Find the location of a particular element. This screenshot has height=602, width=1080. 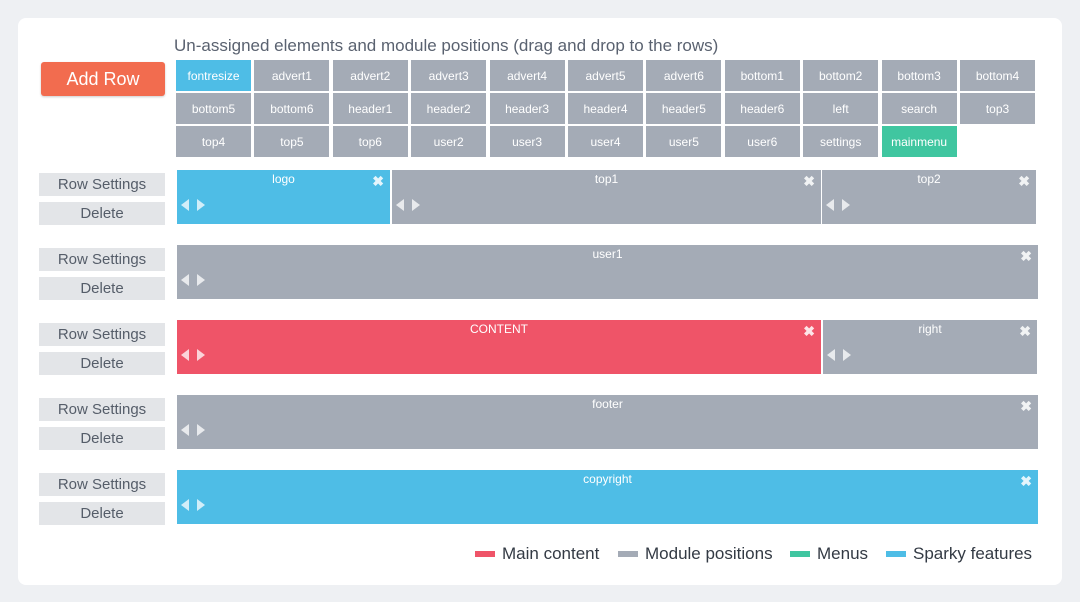

legend-item-main: Main content is located at coordinates (537, 554).